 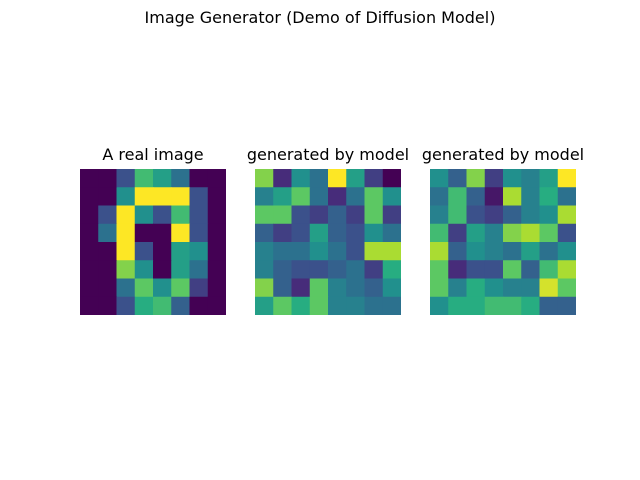 I want to click on heatmap-cell-r3-c1, so click(x=458, y=233).